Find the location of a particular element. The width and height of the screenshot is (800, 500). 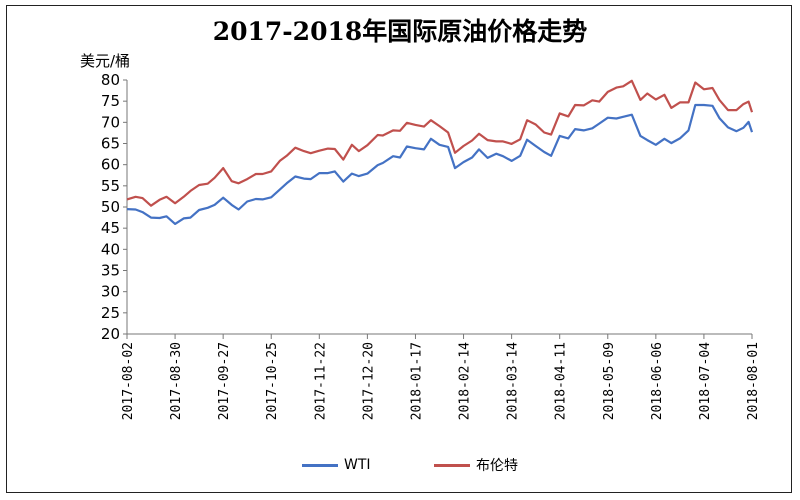

x-tick-label: 2017-10-25 is located at coordinates (272, 381).